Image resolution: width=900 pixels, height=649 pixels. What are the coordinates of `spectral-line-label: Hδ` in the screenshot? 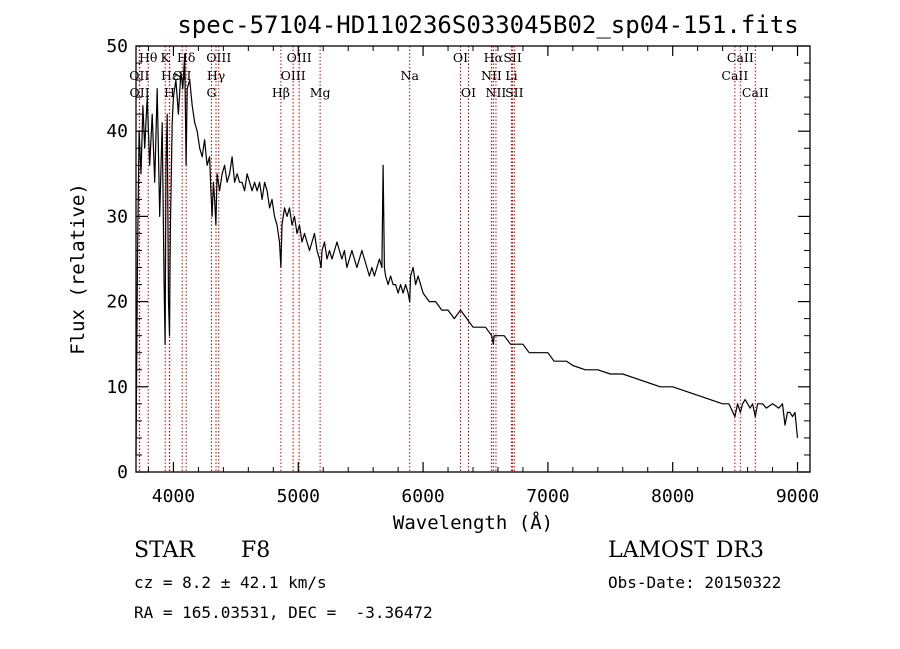 It's located at (186, 57).